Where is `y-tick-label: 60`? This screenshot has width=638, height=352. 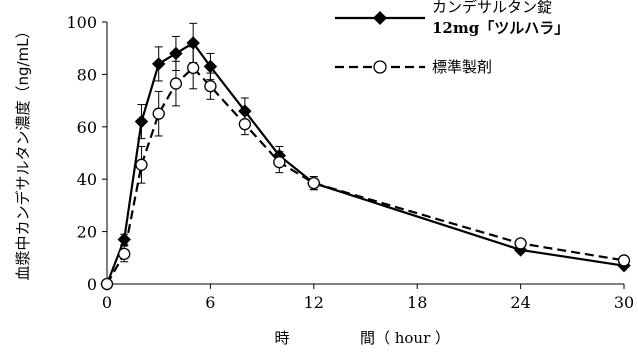 y-tick-label: 60 is located at coordinates (87, 127).